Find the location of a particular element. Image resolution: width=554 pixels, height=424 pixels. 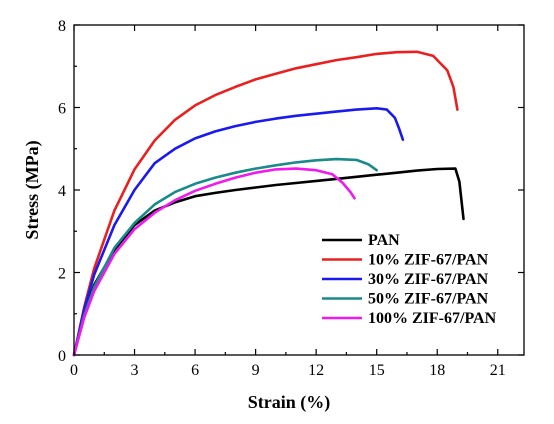

x-tick-label-7: 21 is located at coordinates (498, 370).